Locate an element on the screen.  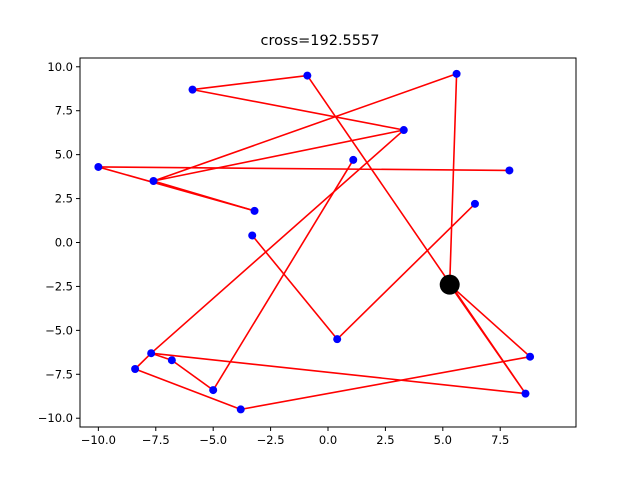
x-tick-label: 5.0 is located at coordinates (443, 440).